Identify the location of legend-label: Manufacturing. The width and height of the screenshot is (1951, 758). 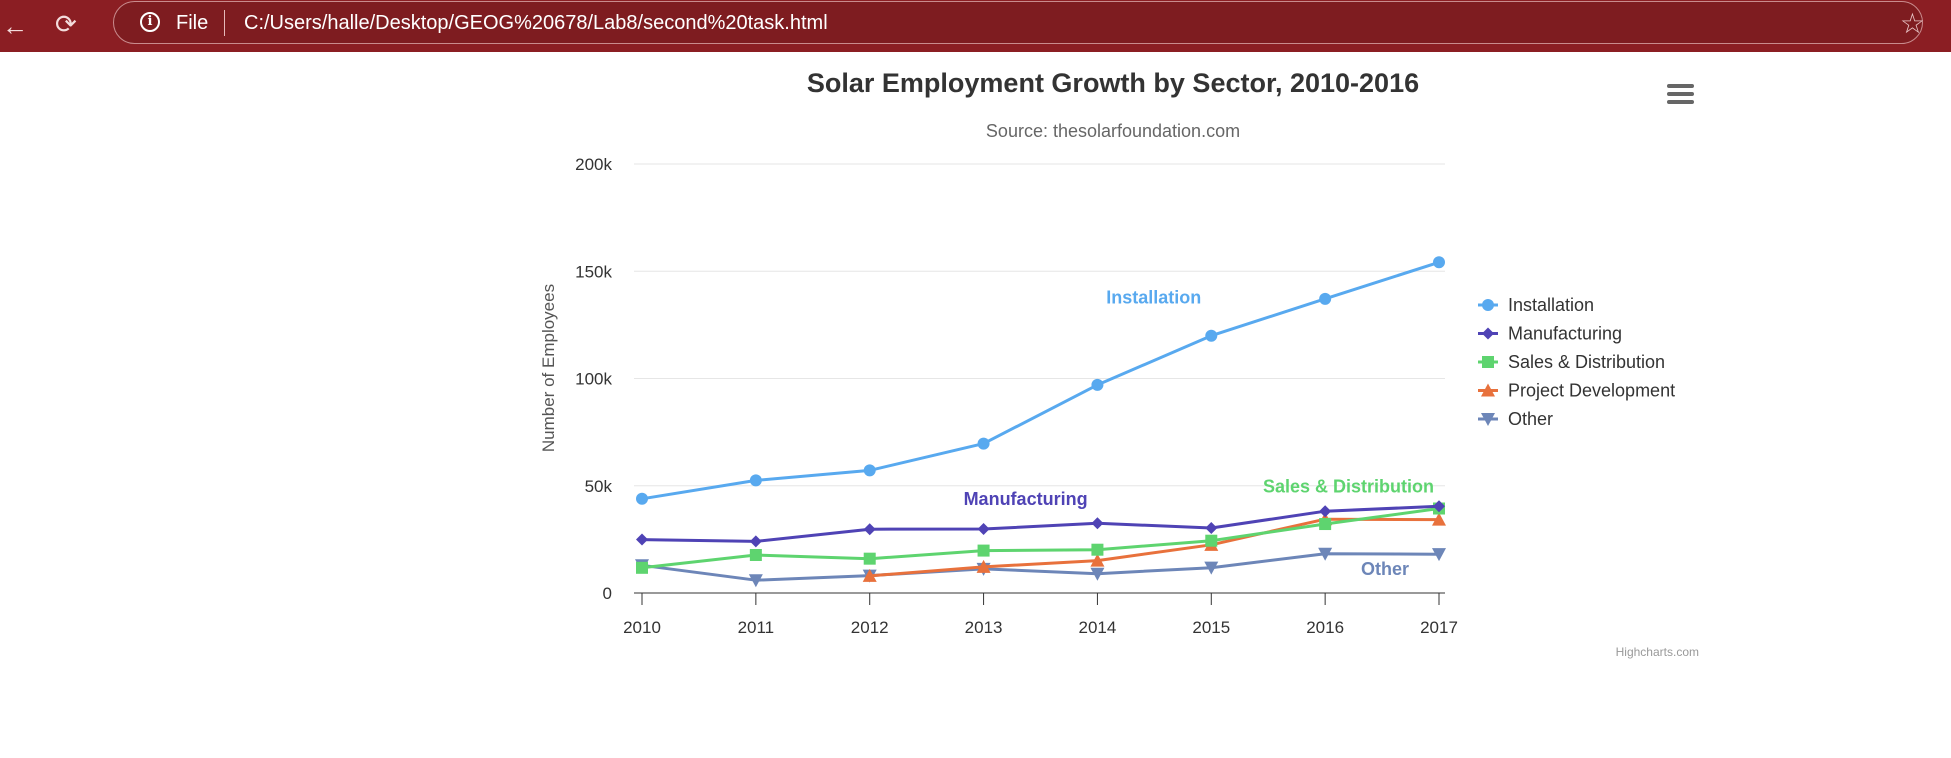
(1565, 334).